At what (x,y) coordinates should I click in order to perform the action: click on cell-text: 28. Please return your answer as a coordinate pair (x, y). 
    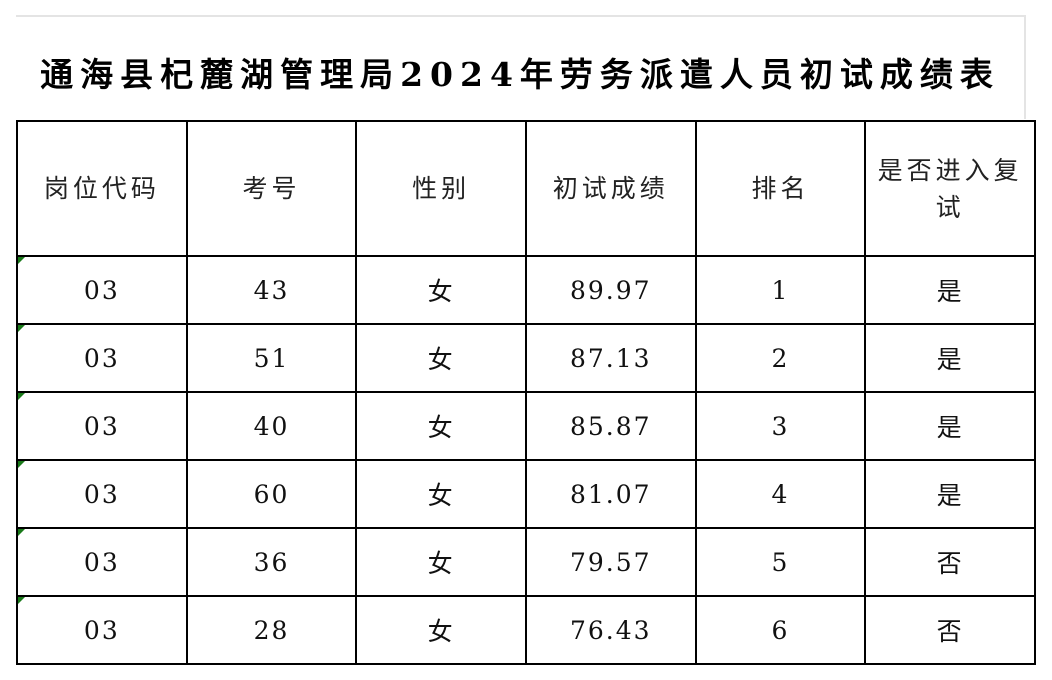
    Looking at the image, I should click on (271, 630).